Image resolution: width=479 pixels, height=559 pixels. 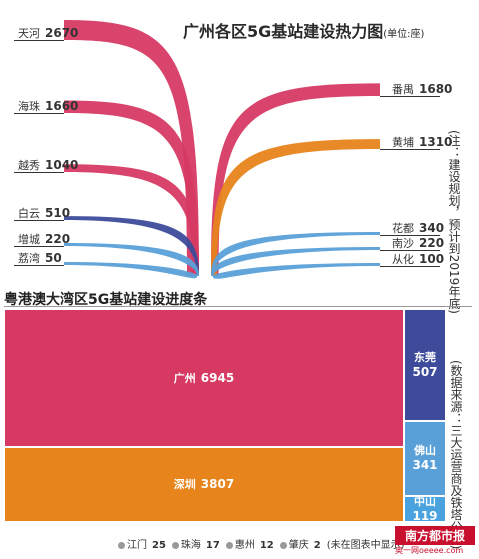 What do you see at coordinates (432, 228) in the screenshot?
I see `district-value: 340` at bounding box center [432, 228].